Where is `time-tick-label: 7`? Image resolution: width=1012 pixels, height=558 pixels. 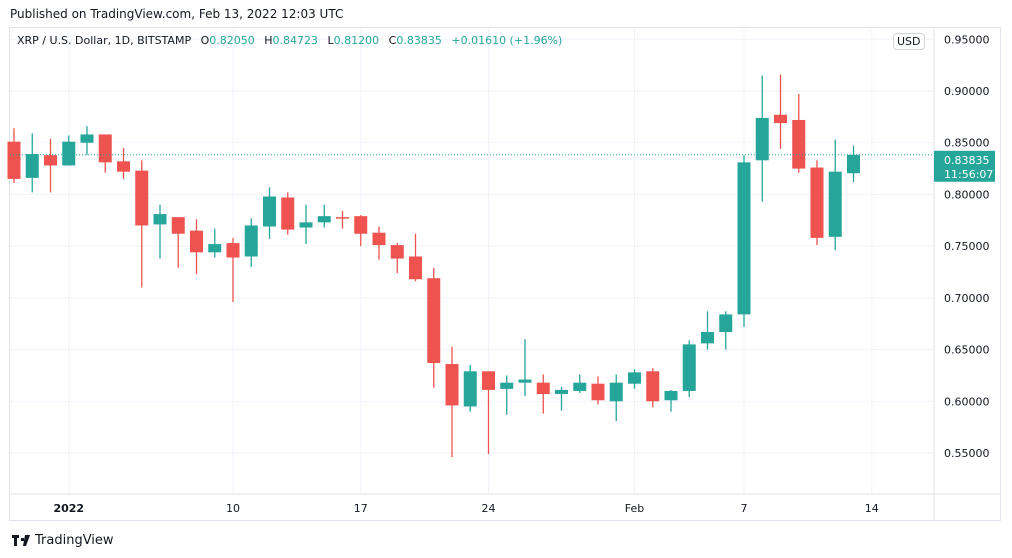 time-tick-label: 7 is located at coordinates (744, 508).